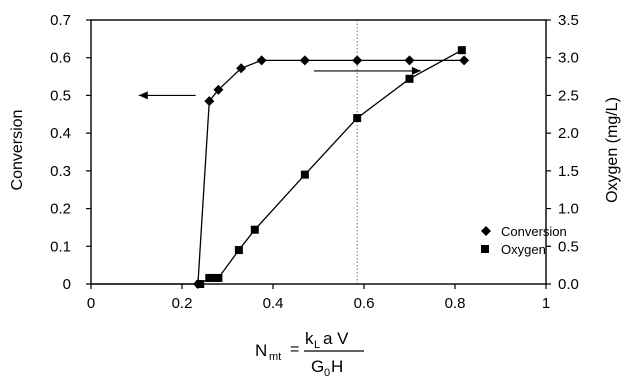 Image resolution: width=629 pixels, height=385 pixels. What do you see at coordinates (309, 354) in the screenshot?
I see `x-axis-label: N mt = k L a V G 0 H` at bounding box center [309, 354].